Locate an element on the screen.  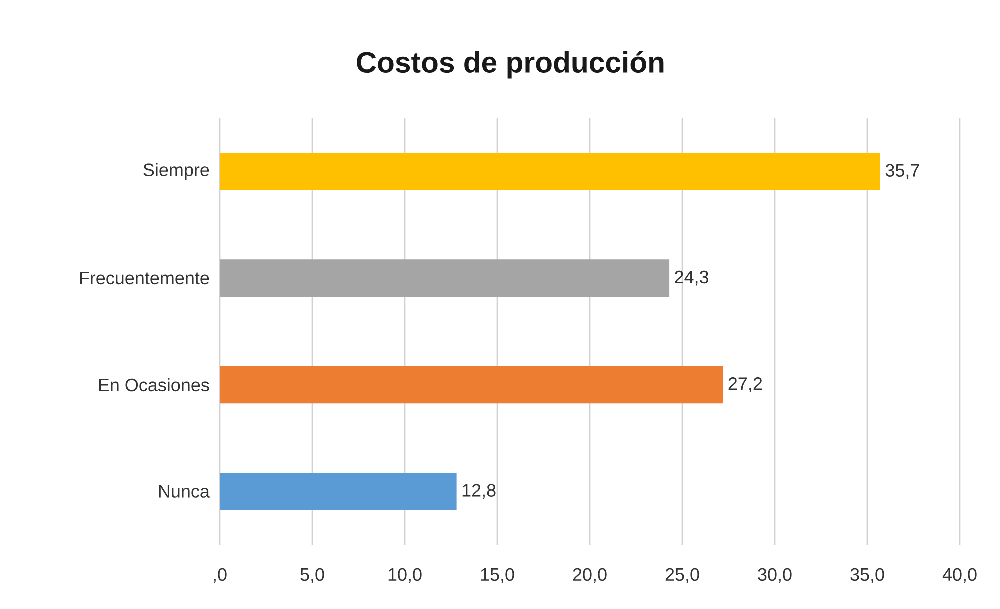
x-tick-label: 40,0 is located at coordinates (959, 576).